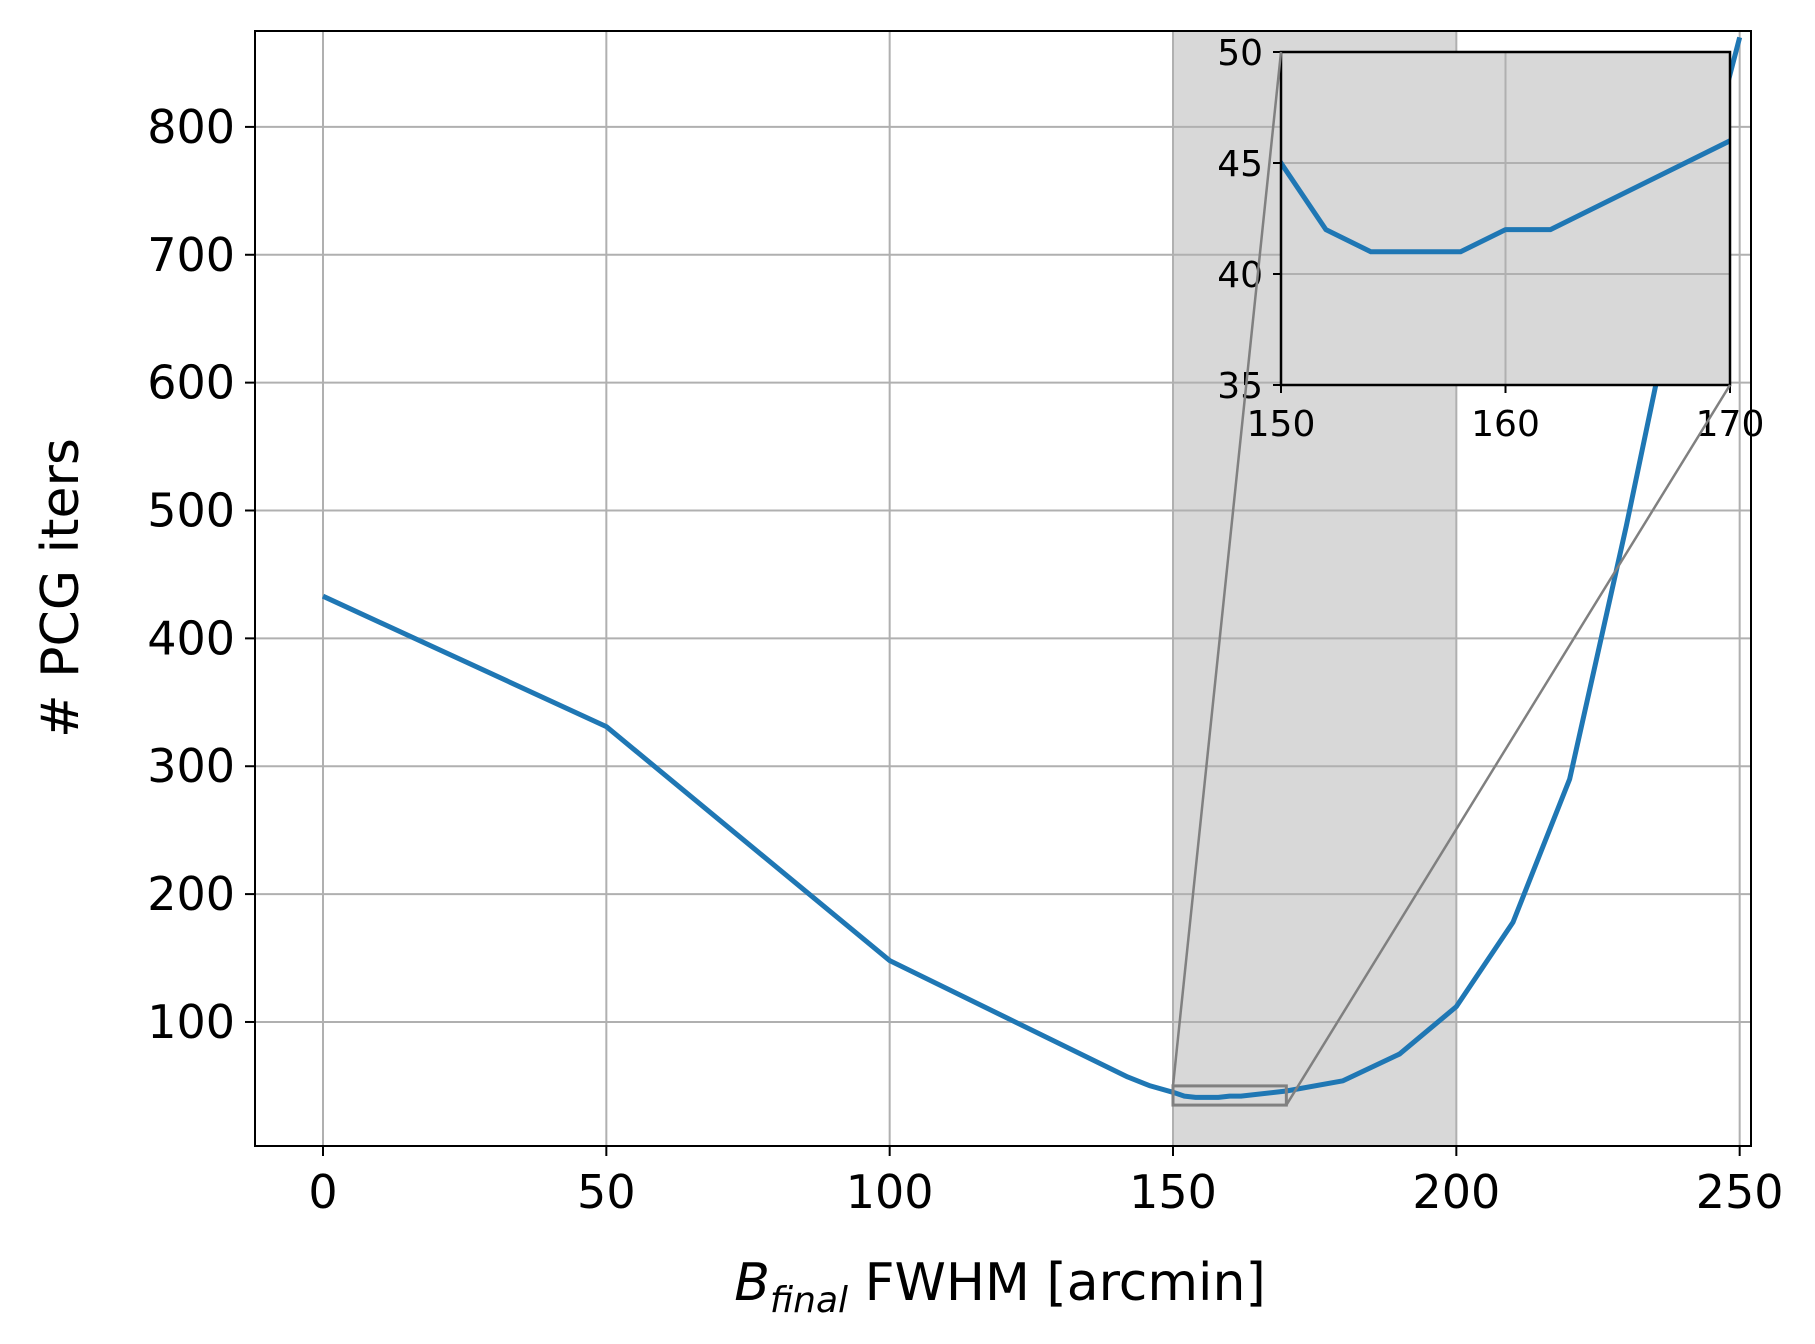 This screenshot has width=1815, height=1344. What do you see at coordinates (191, 1022) in the screenshot?
I see `y-tick-label: 100` at bounding box center [191, 1022].